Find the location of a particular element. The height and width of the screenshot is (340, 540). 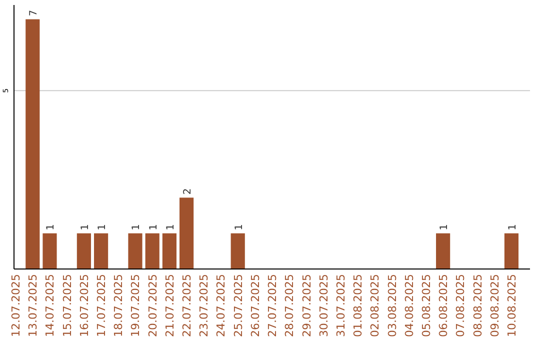

x-tick-label: 04.08.2025 is located at coordinates (409, 305).